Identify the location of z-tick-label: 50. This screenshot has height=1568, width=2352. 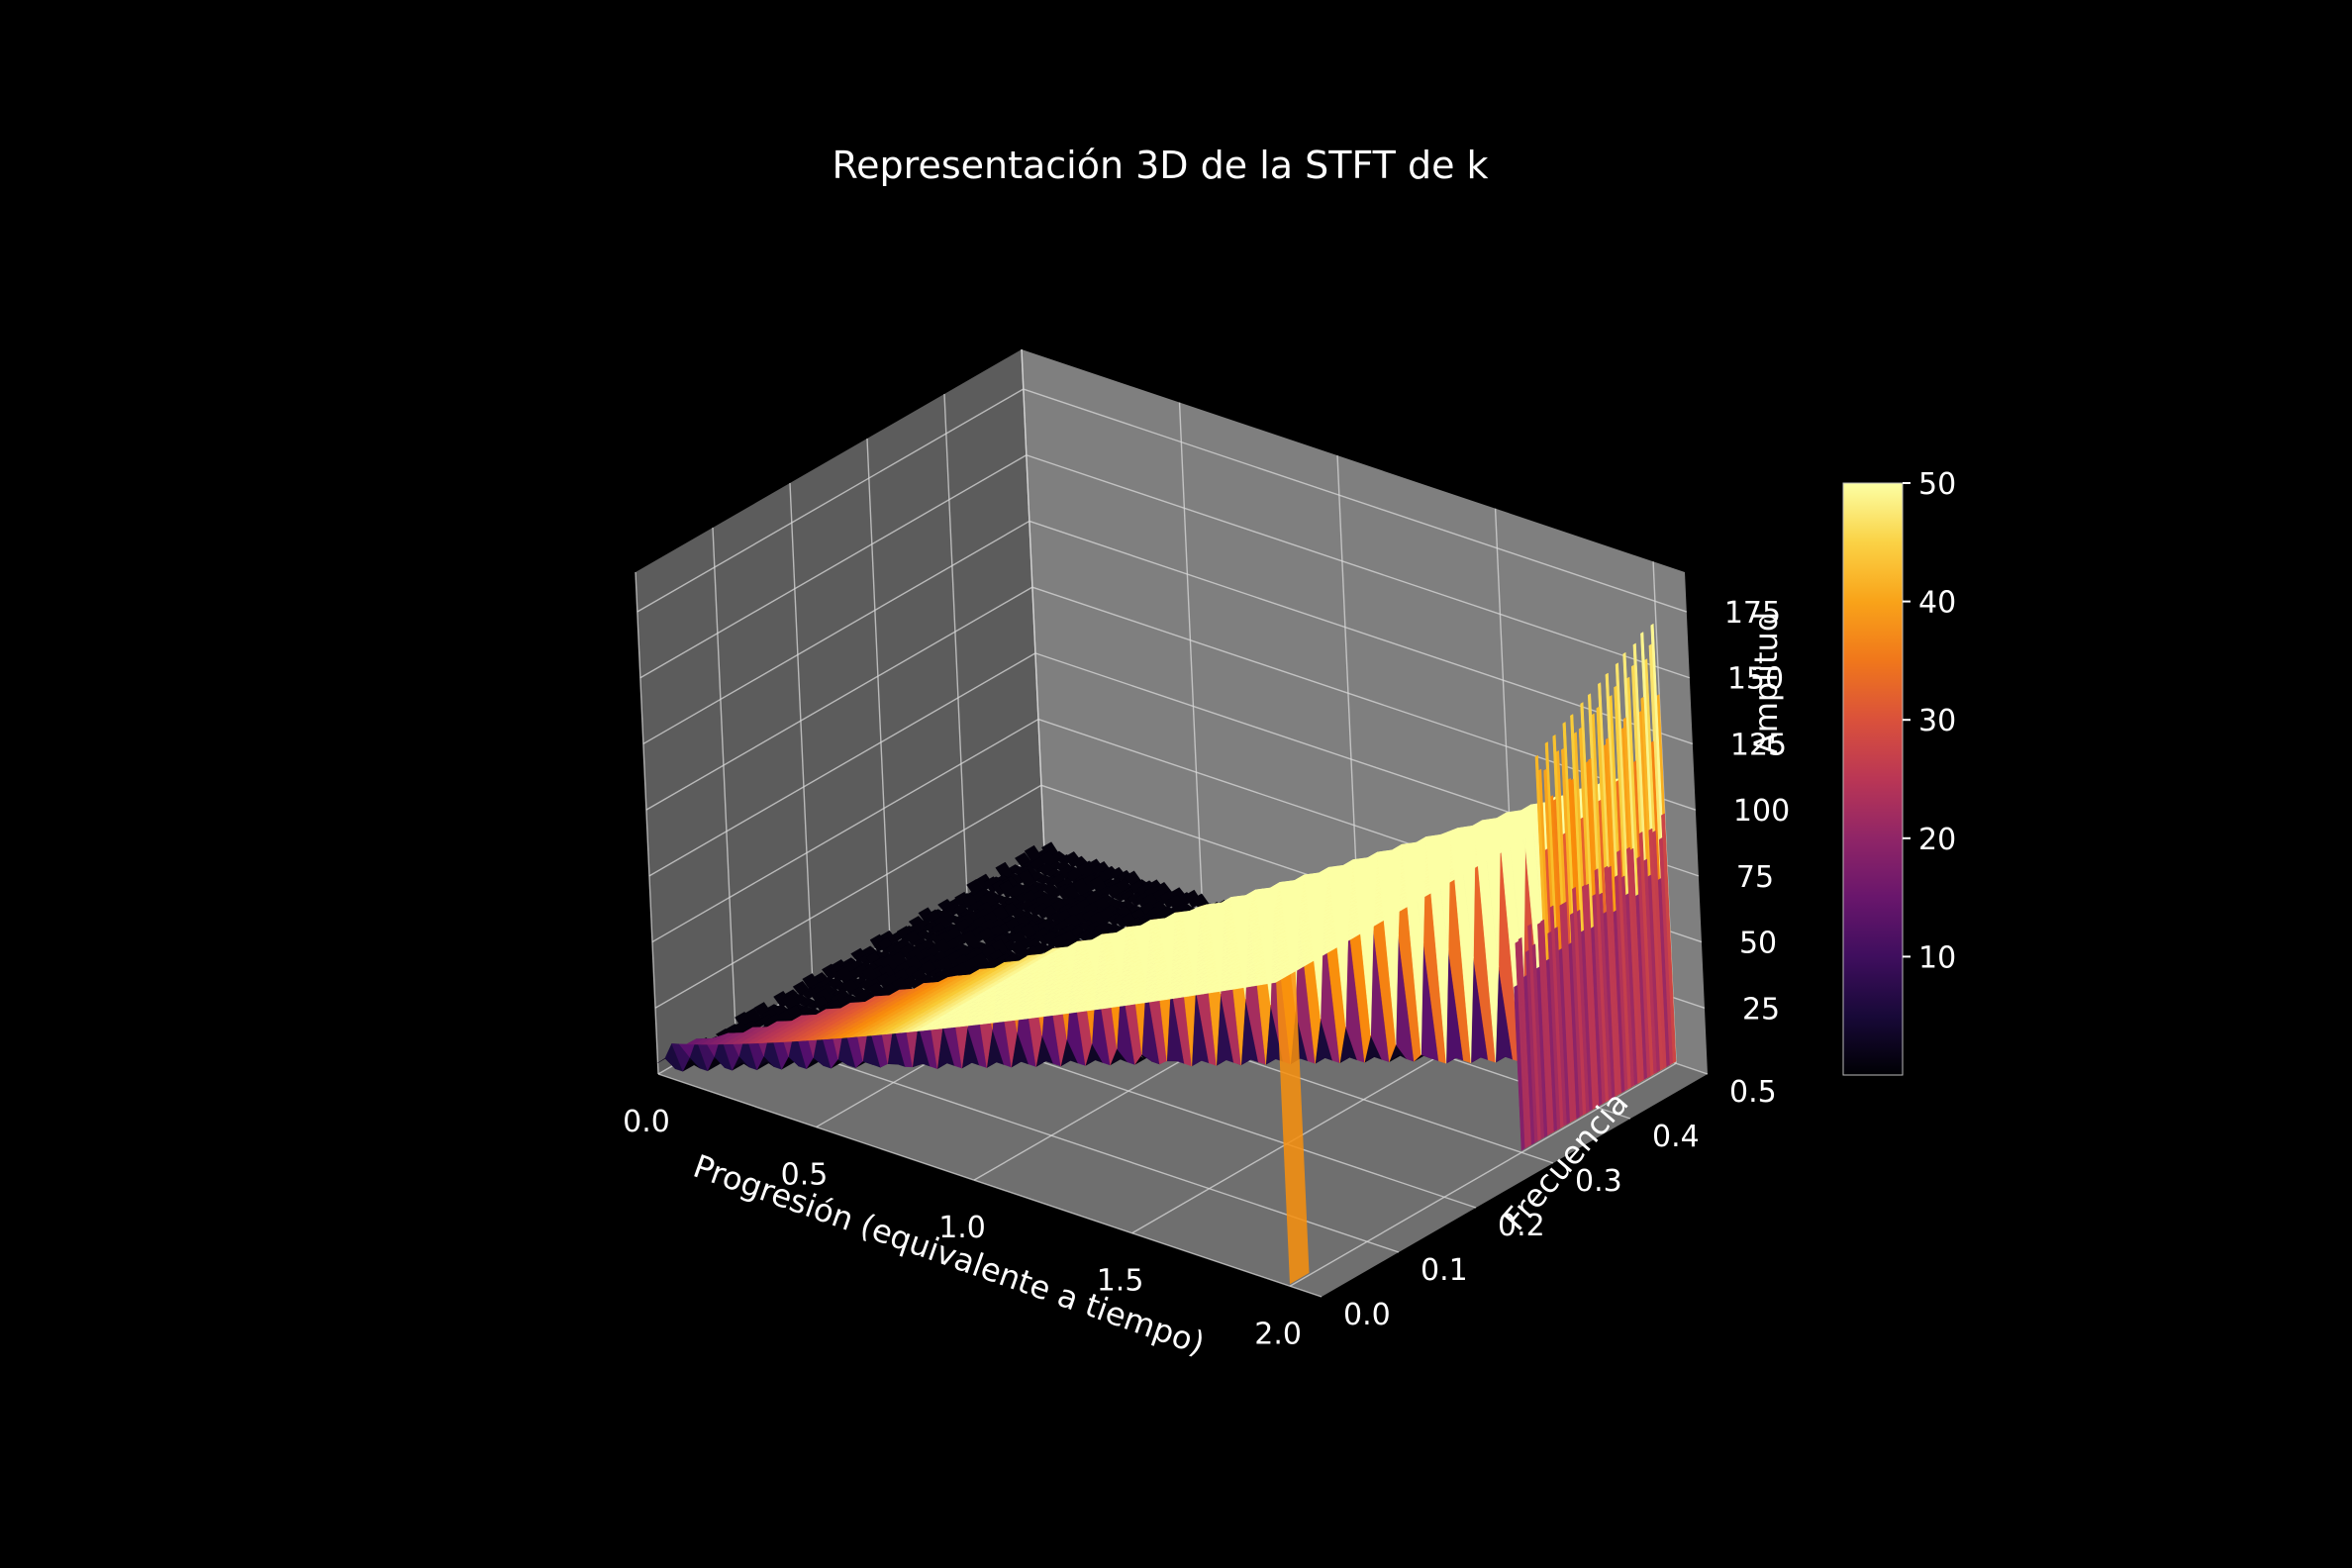
(1758, 944).